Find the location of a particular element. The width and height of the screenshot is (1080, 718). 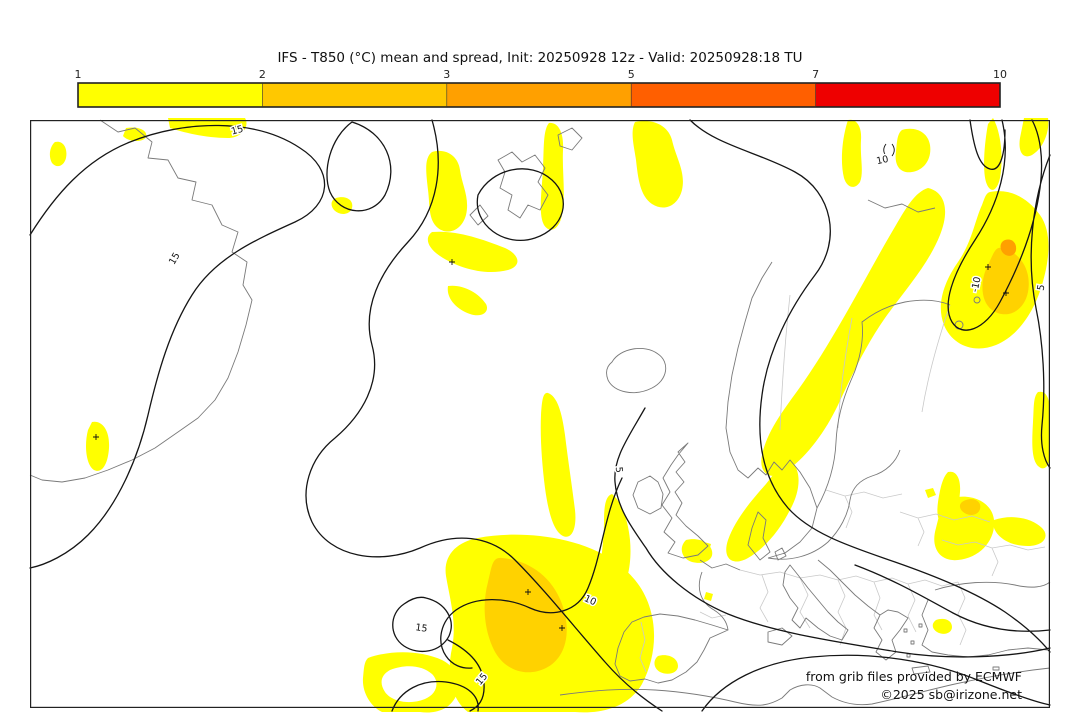

colorbar-tick: 3 is located at coordinates (446, 74).